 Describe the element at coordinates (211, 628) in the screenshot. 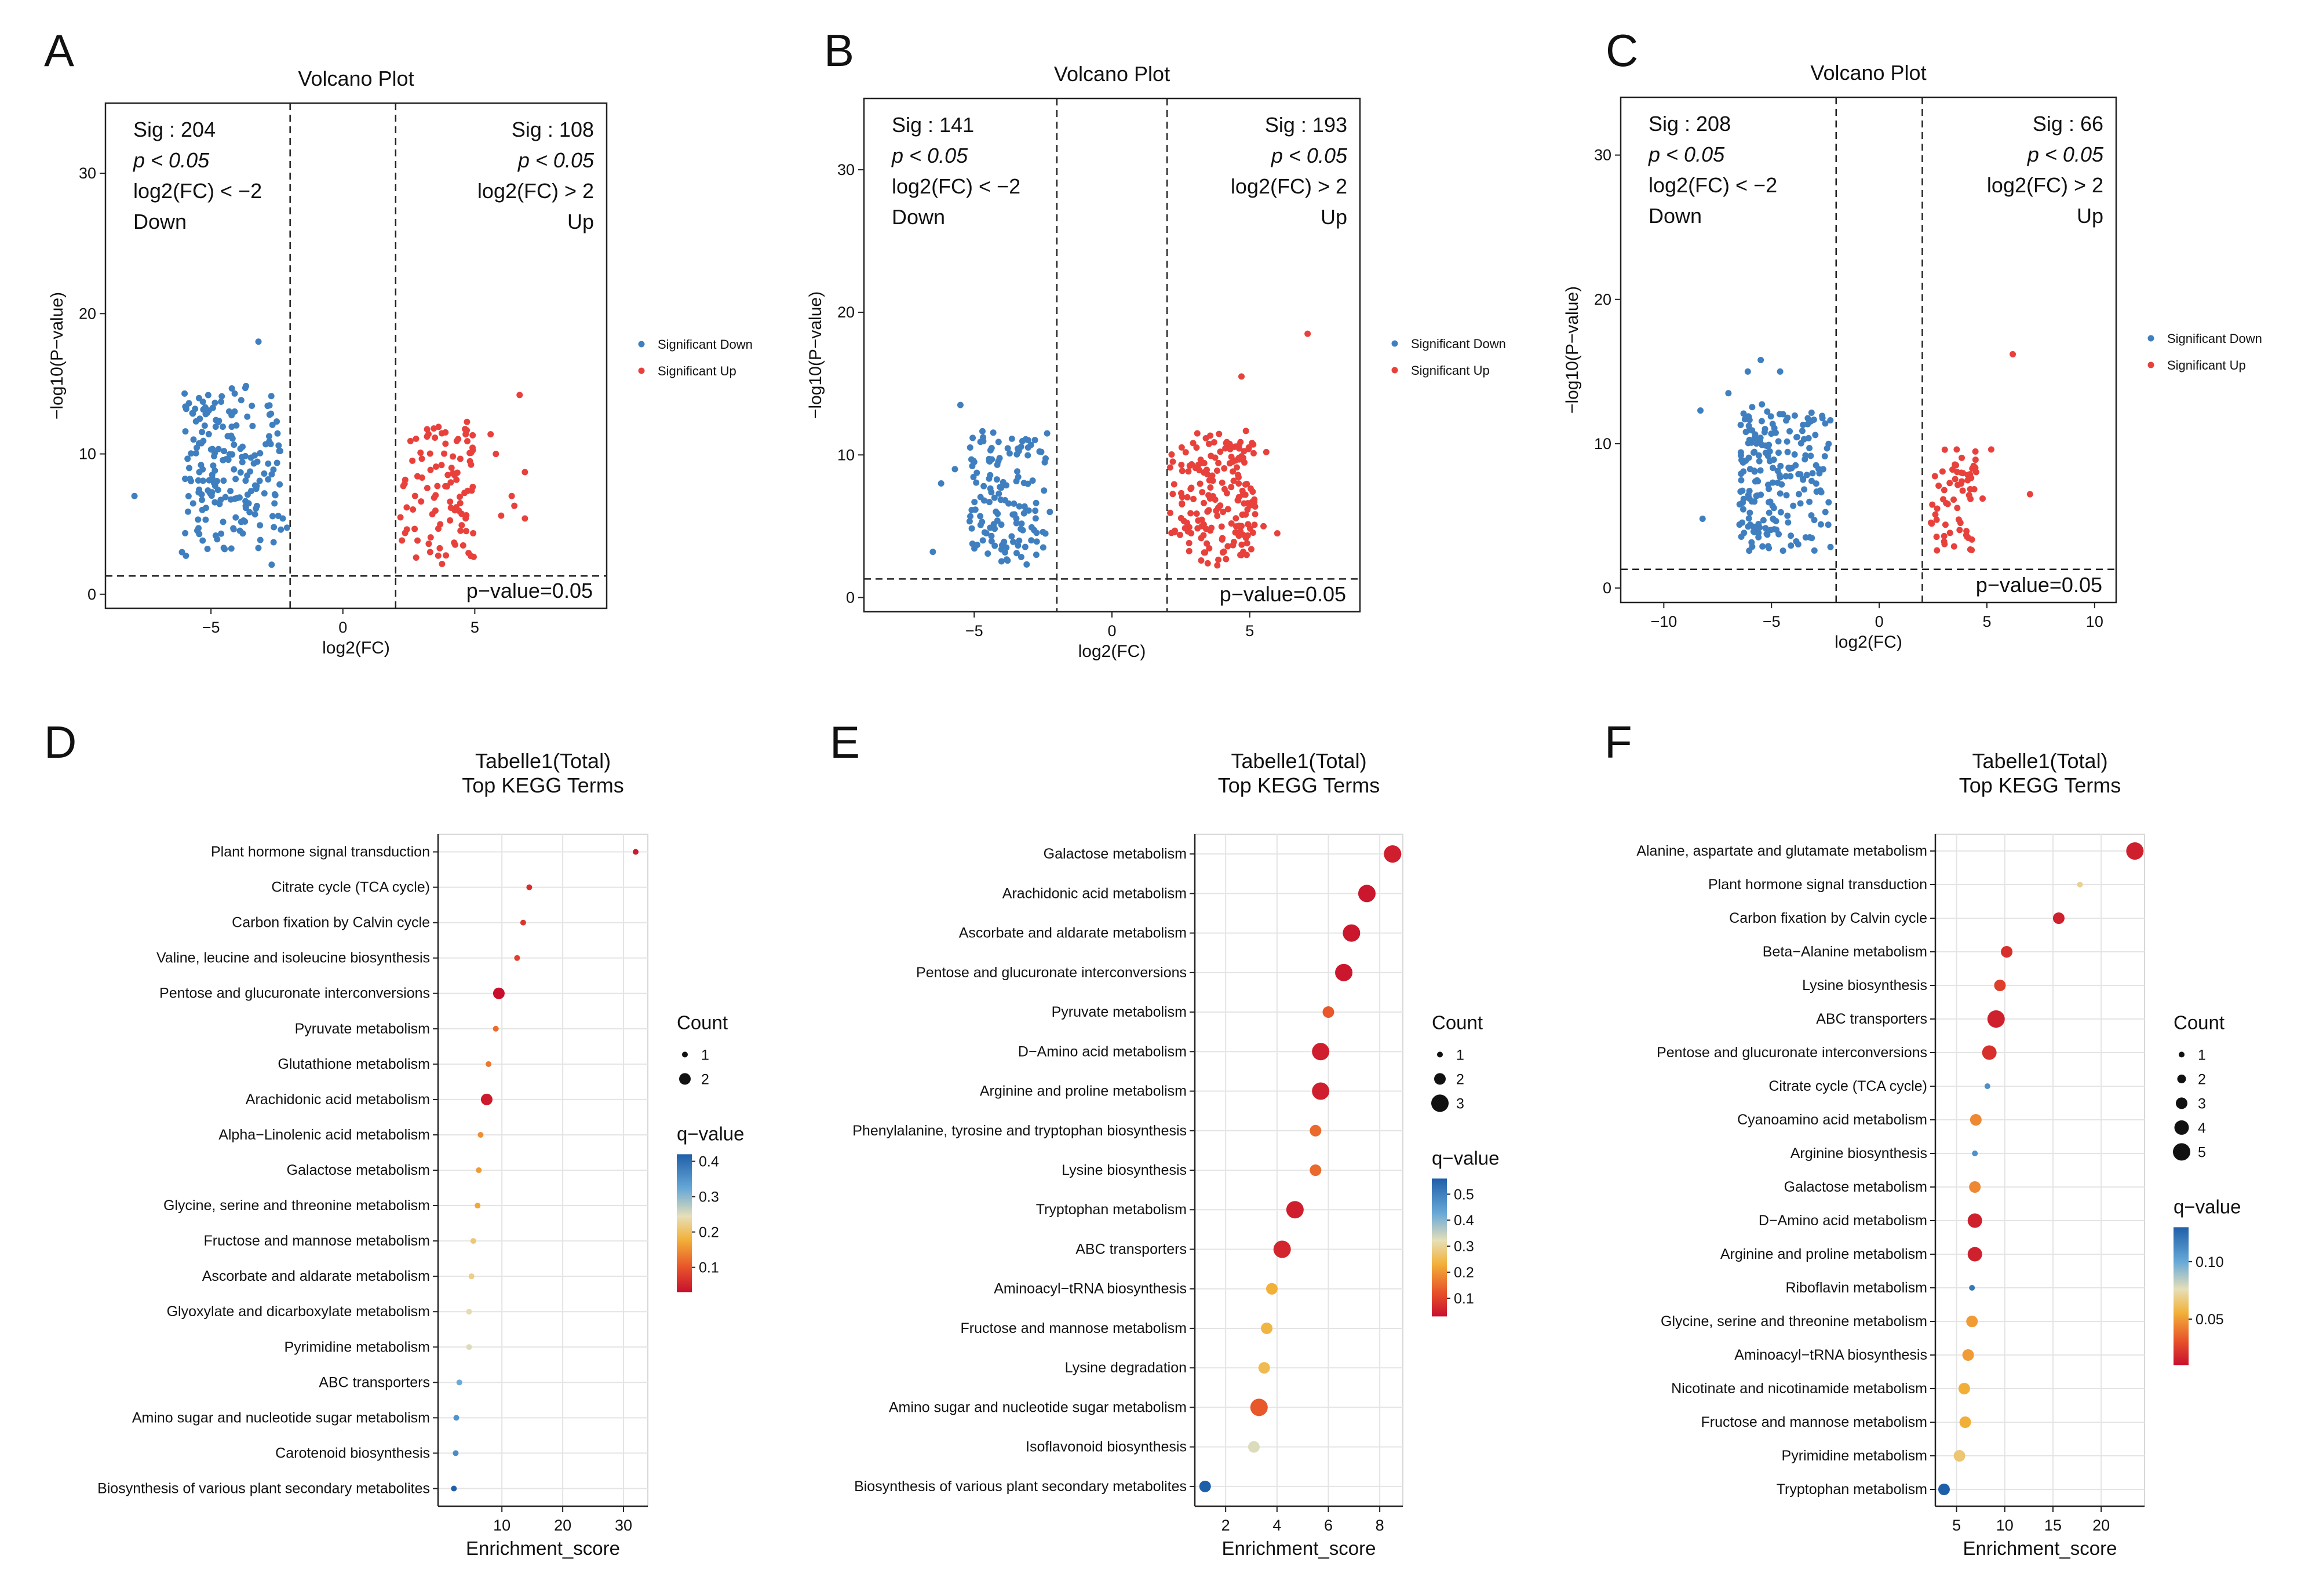

I see `x-tick-label: −5` at that location.